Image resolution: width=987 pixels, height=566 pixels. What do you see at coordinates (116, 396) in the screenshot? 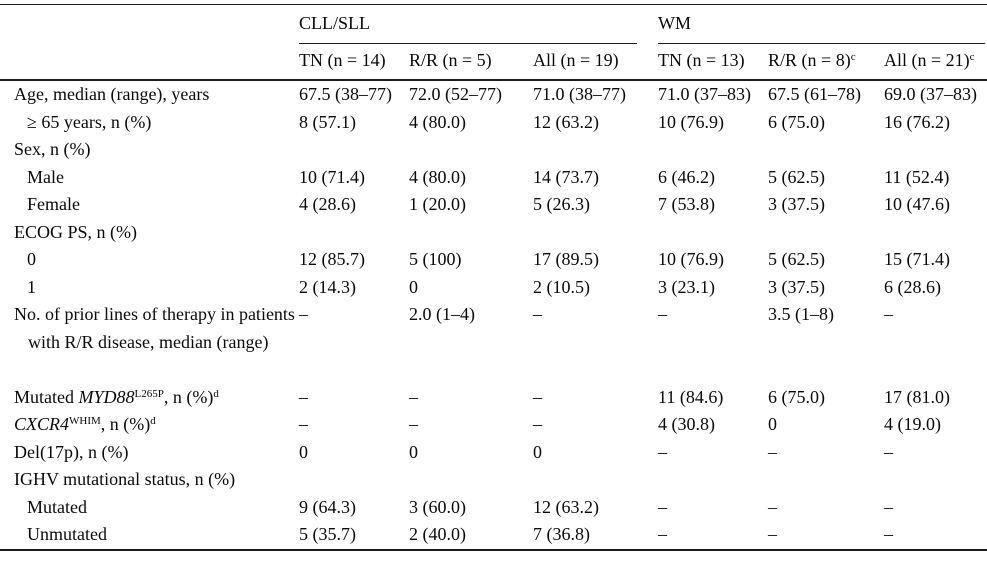
I see `row-label: Mutated MYD88L265P, n (%)d` at bounding box center [116, 396].